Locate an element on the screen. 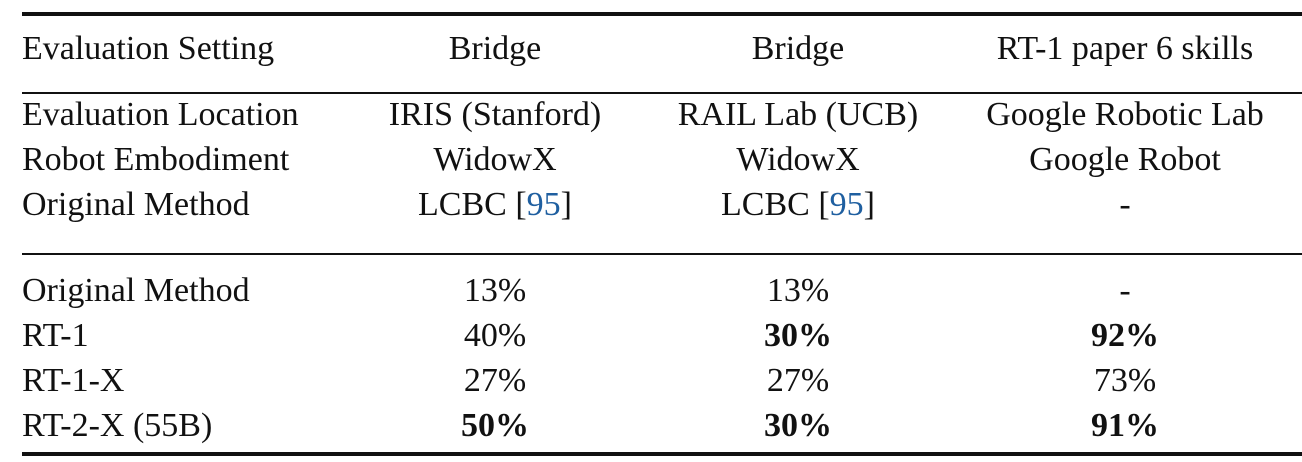 This screenshot has height=462, width=1302. table-cell: 92% is located at coordinates (1125, 335).